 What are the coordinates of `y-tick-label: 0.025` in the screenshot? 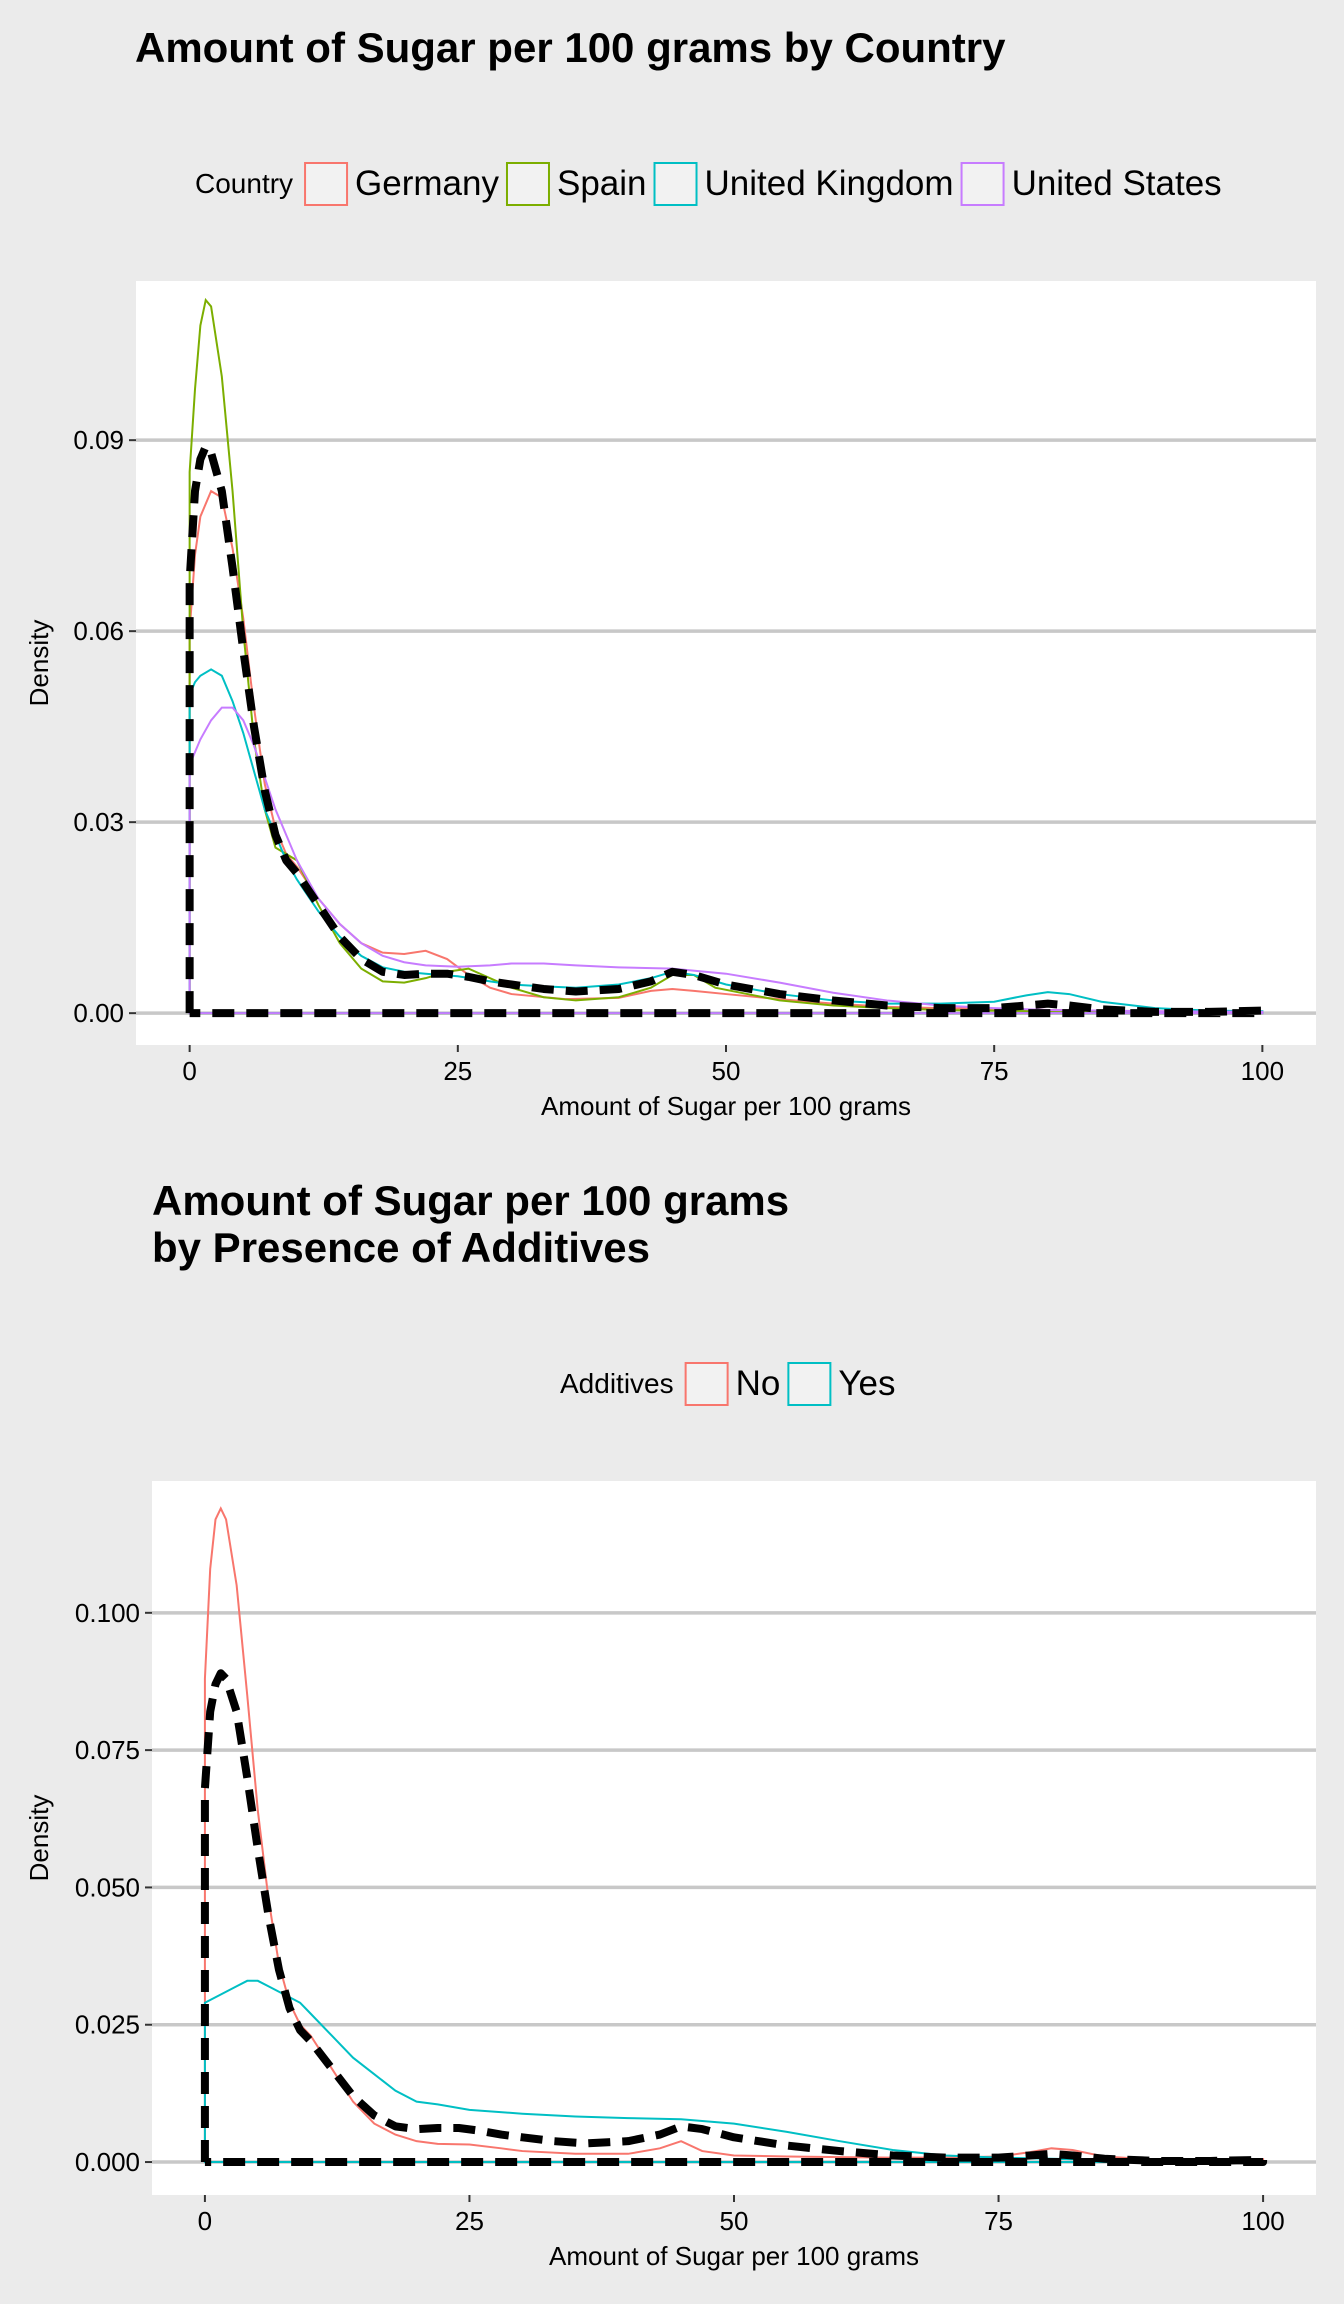 It's located at (107, 2025).